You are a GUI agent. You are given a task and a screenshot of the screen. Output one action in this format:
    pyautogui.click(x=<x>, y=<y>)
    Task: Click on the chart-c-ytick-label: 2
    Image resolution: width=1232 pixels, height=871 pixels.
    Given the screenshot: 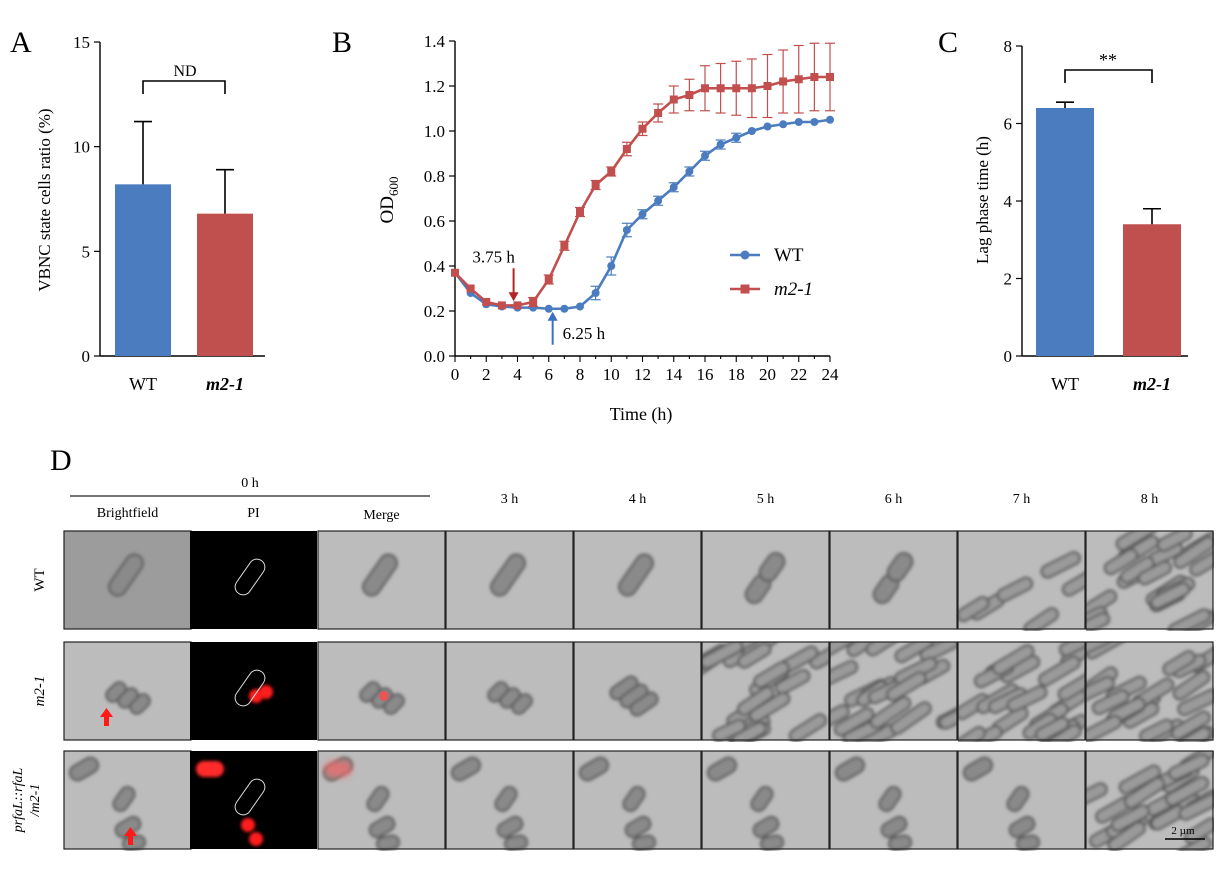 What is the action you would take?
    pyautogui.click(x=1008, y=279)
    